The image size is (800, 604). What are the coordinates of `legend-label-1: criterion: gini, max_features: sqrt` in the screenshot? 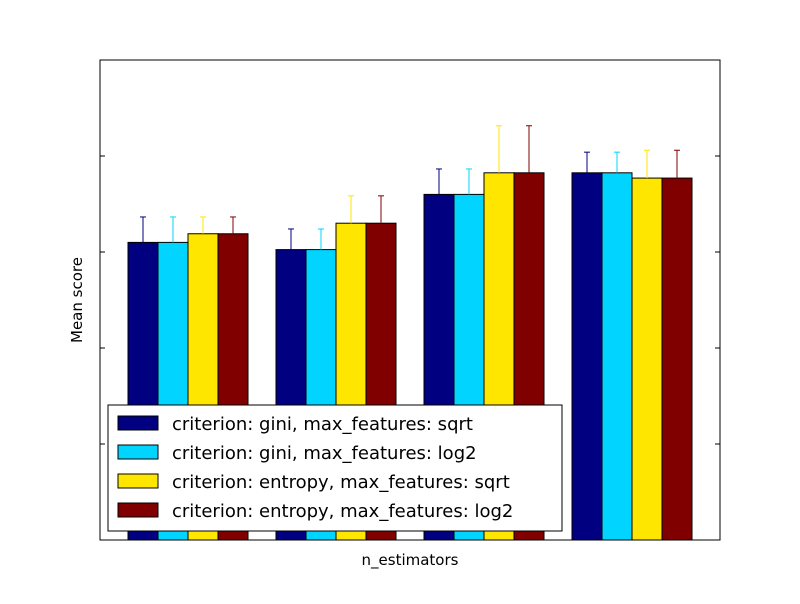 It's located at (322, 424).